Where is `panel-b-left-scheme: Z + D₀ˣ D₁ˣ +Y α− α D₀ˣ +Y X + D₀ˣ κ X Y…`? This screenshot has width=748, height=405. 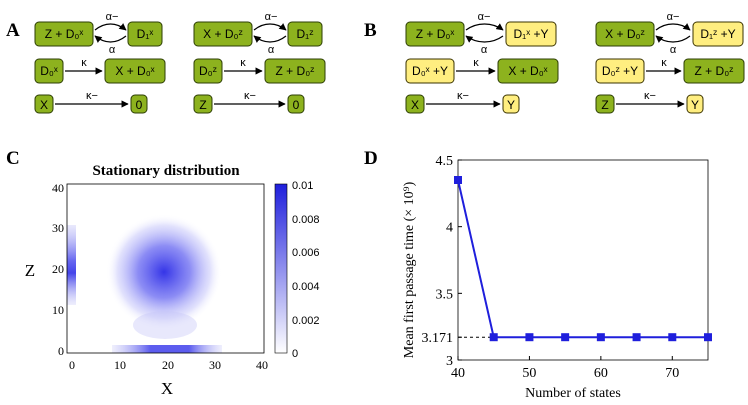 panel-b-left-scheme: Z + D₀ˣ D₁ˣ +Y α− α D₀ˣ +Y X + D₀ˣ κ X Y… is located at coordinates (482, 62).